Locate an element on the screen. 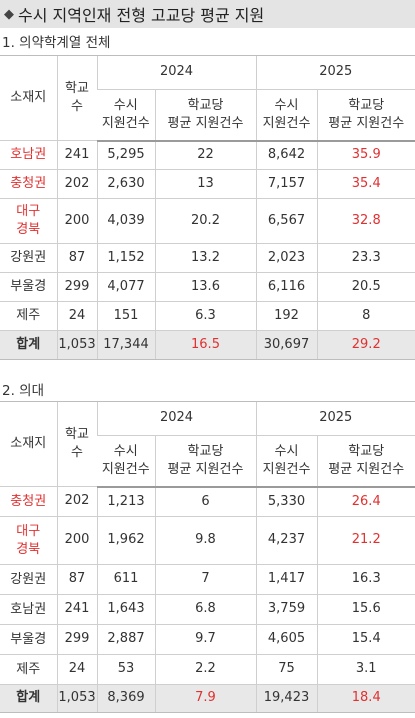 The height and width of the screenshot is (718, 415). per-school-2025-cell: 20.5 is located at coordinates (365, 287).